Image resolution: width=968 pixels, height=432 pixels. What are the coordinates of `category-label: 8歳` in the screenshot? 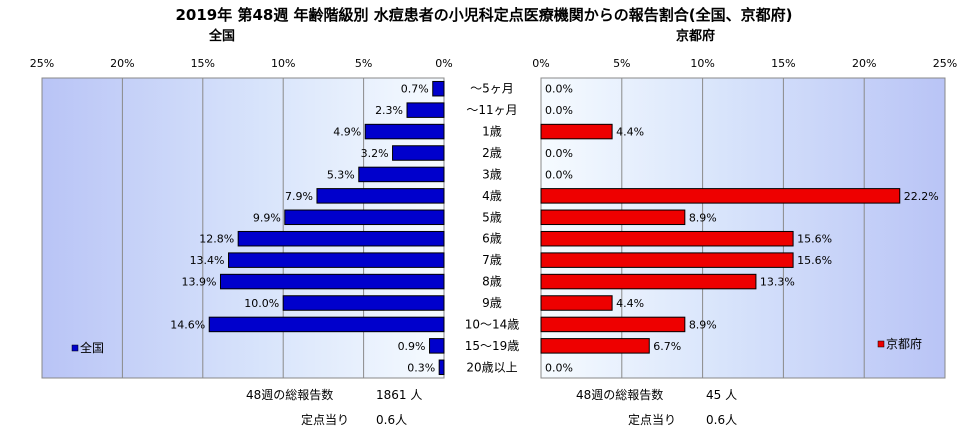 It's located at (492, 282).